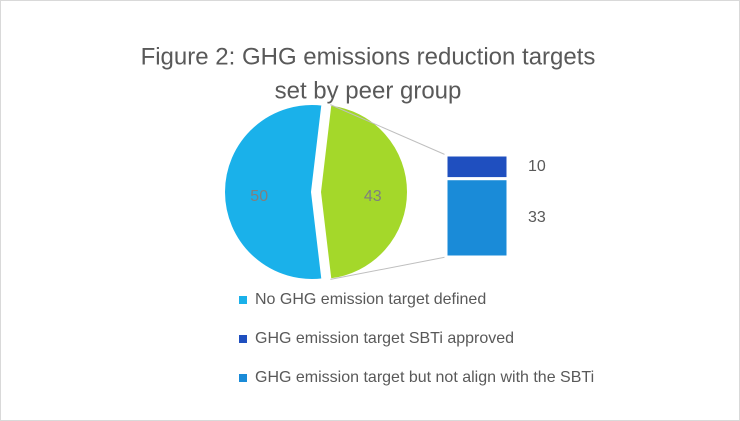 This screenshot has height=421, width=740. Describe the element at coordinates (370, 299) in the screenshot. I see `legend-label: No GHG emission target defined` at that location.